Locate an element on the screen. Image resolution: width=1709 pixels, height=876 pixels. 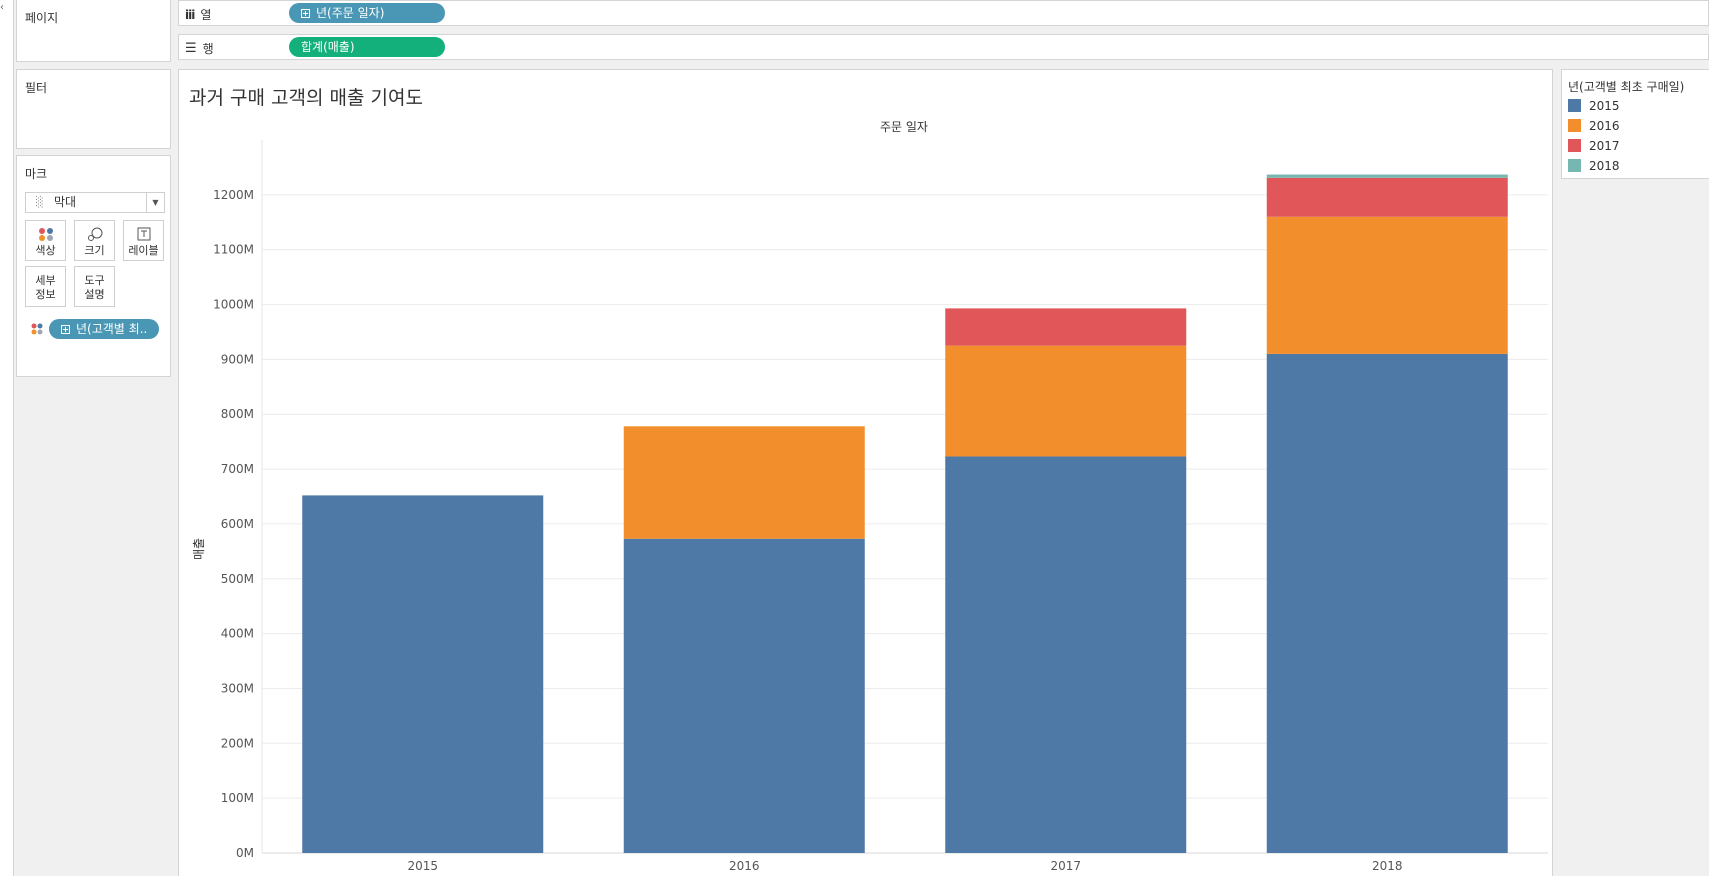
color-button-label: 색상 is located at coordinates (45, 250).